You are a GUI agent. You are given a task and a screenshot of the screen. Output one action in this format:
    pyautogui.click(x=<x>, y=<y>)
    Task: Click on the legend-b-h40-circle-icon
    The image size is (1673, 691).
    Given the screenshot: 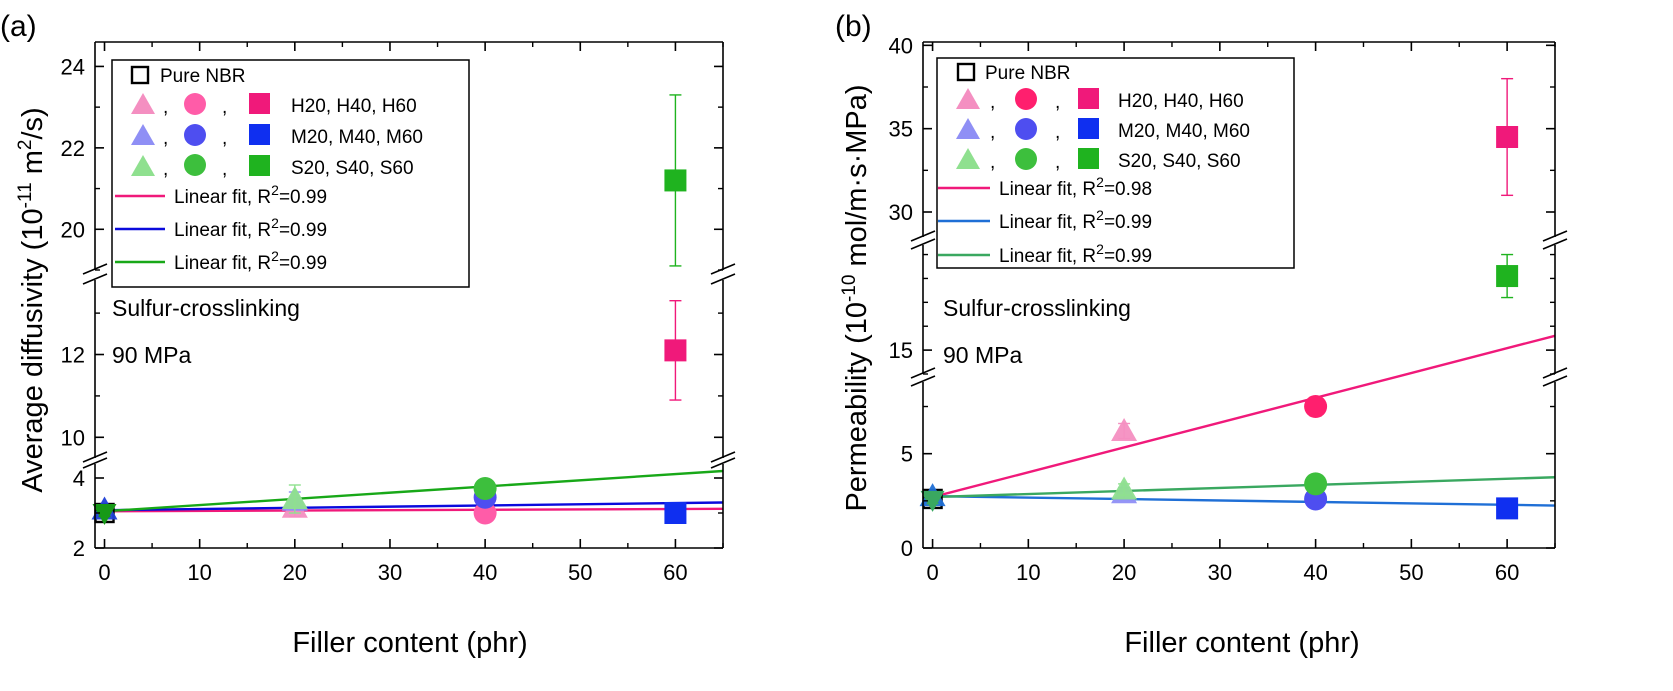 What is the action you would take?
    pyautogui.click(x=1026, y=99)
    